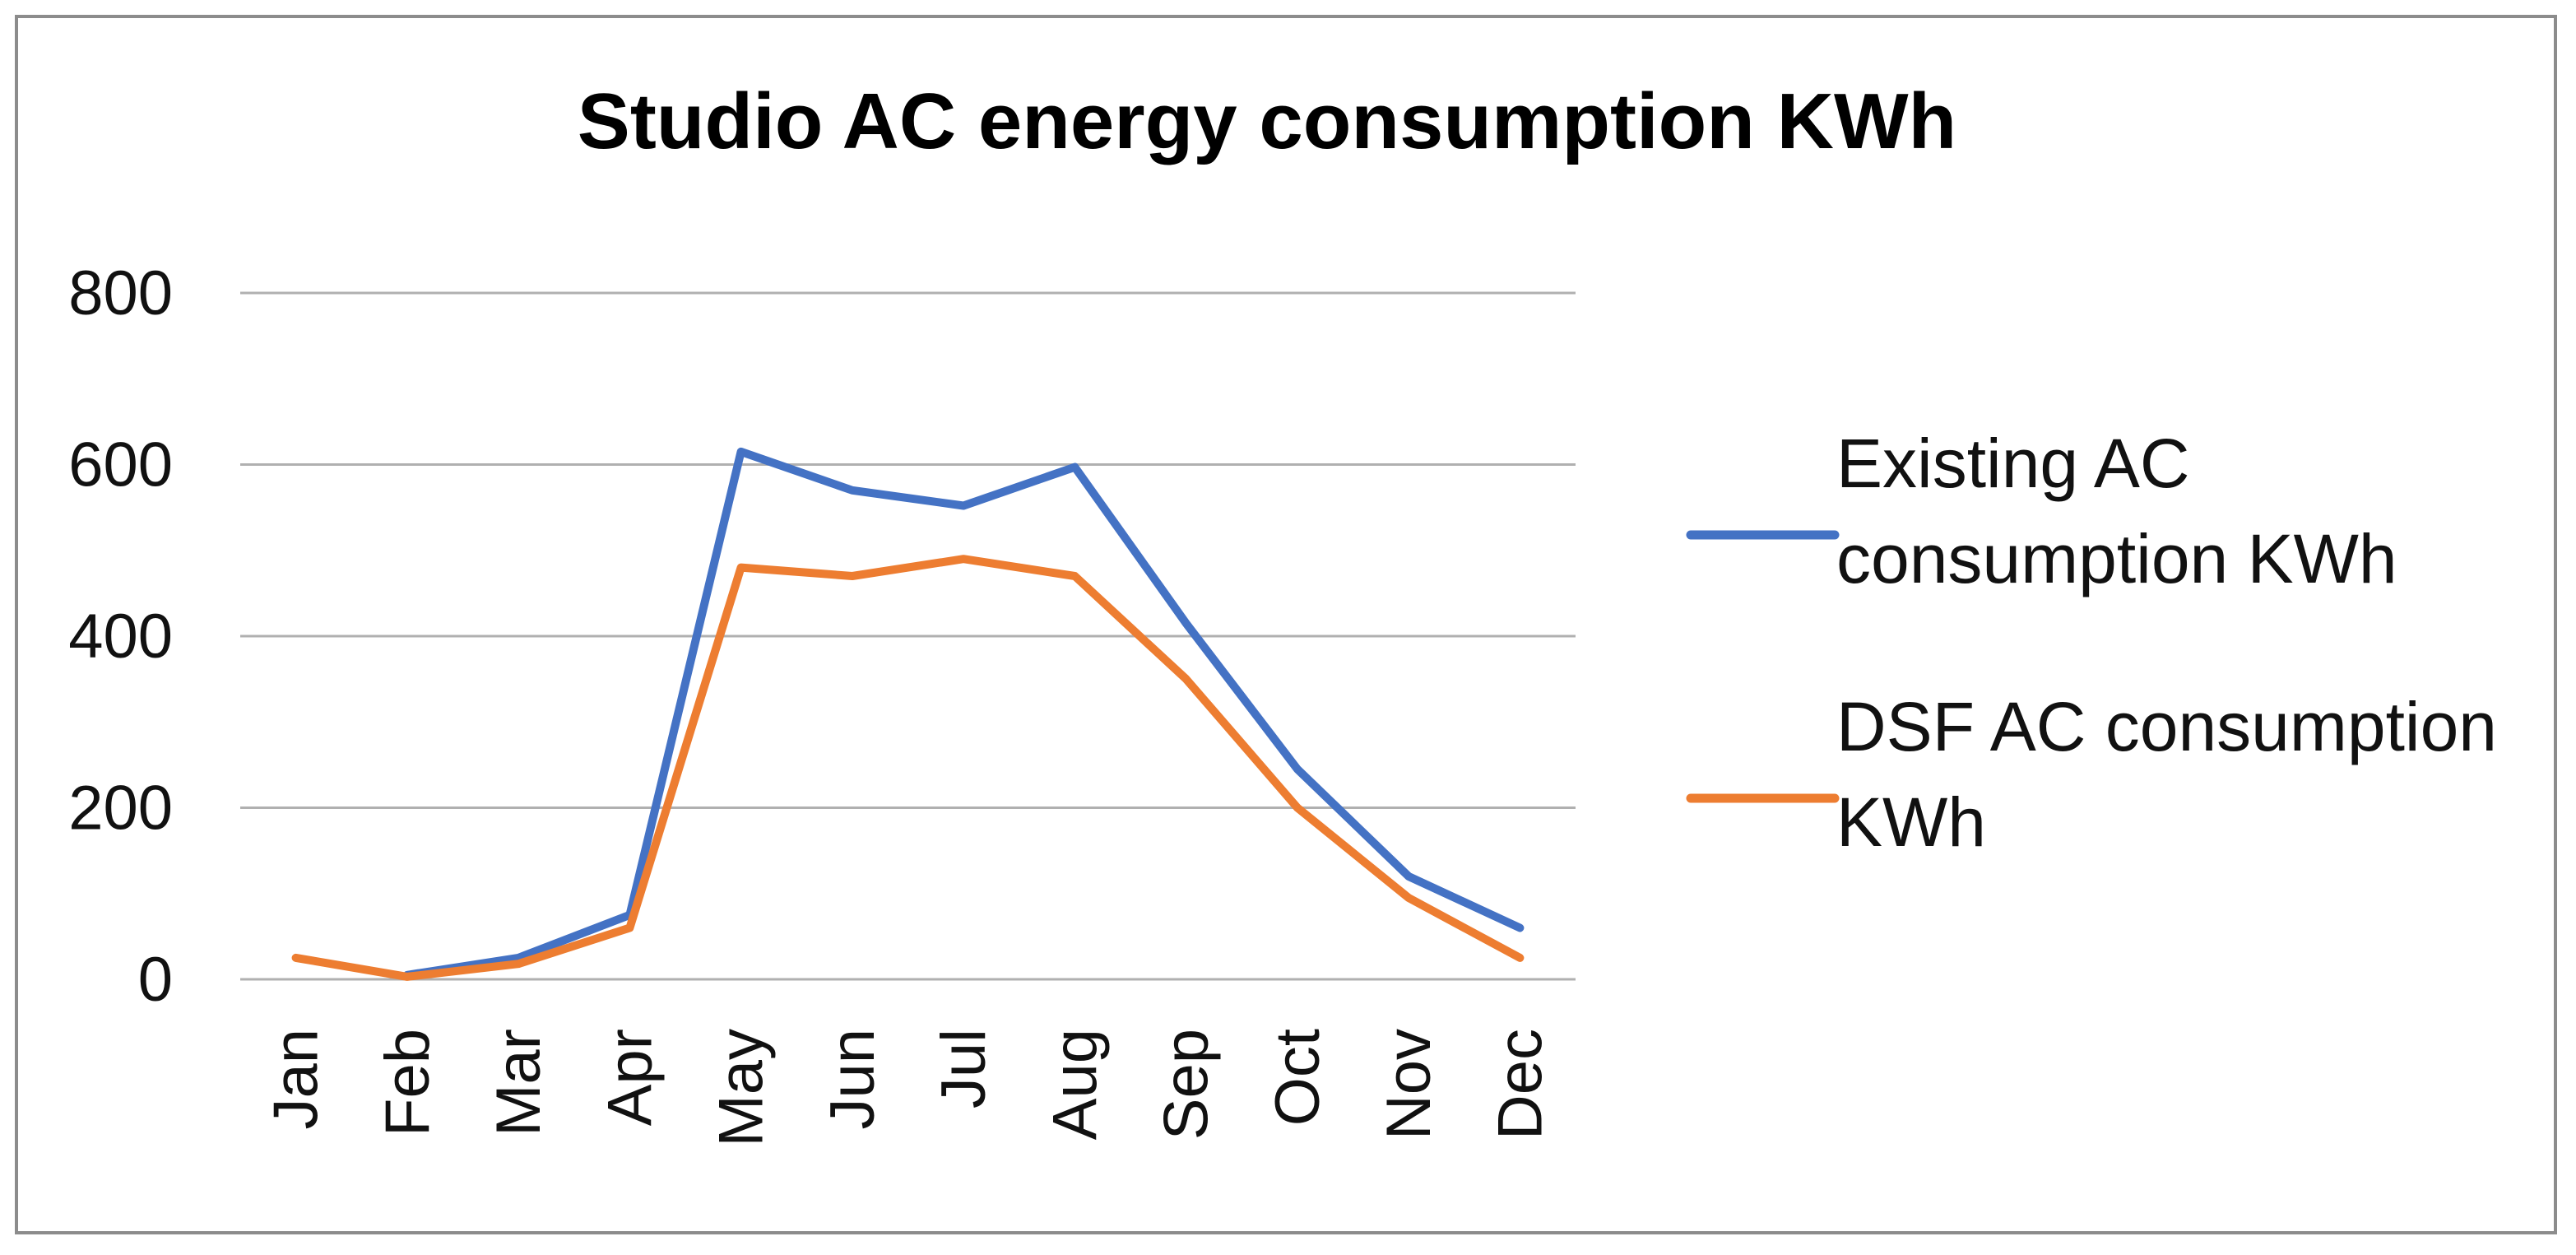 The width and height of the screenshot is (2576, 1255). Describe the element at coordinates (630, 928) in the screenshot. I see `data-point-apr` at that location.